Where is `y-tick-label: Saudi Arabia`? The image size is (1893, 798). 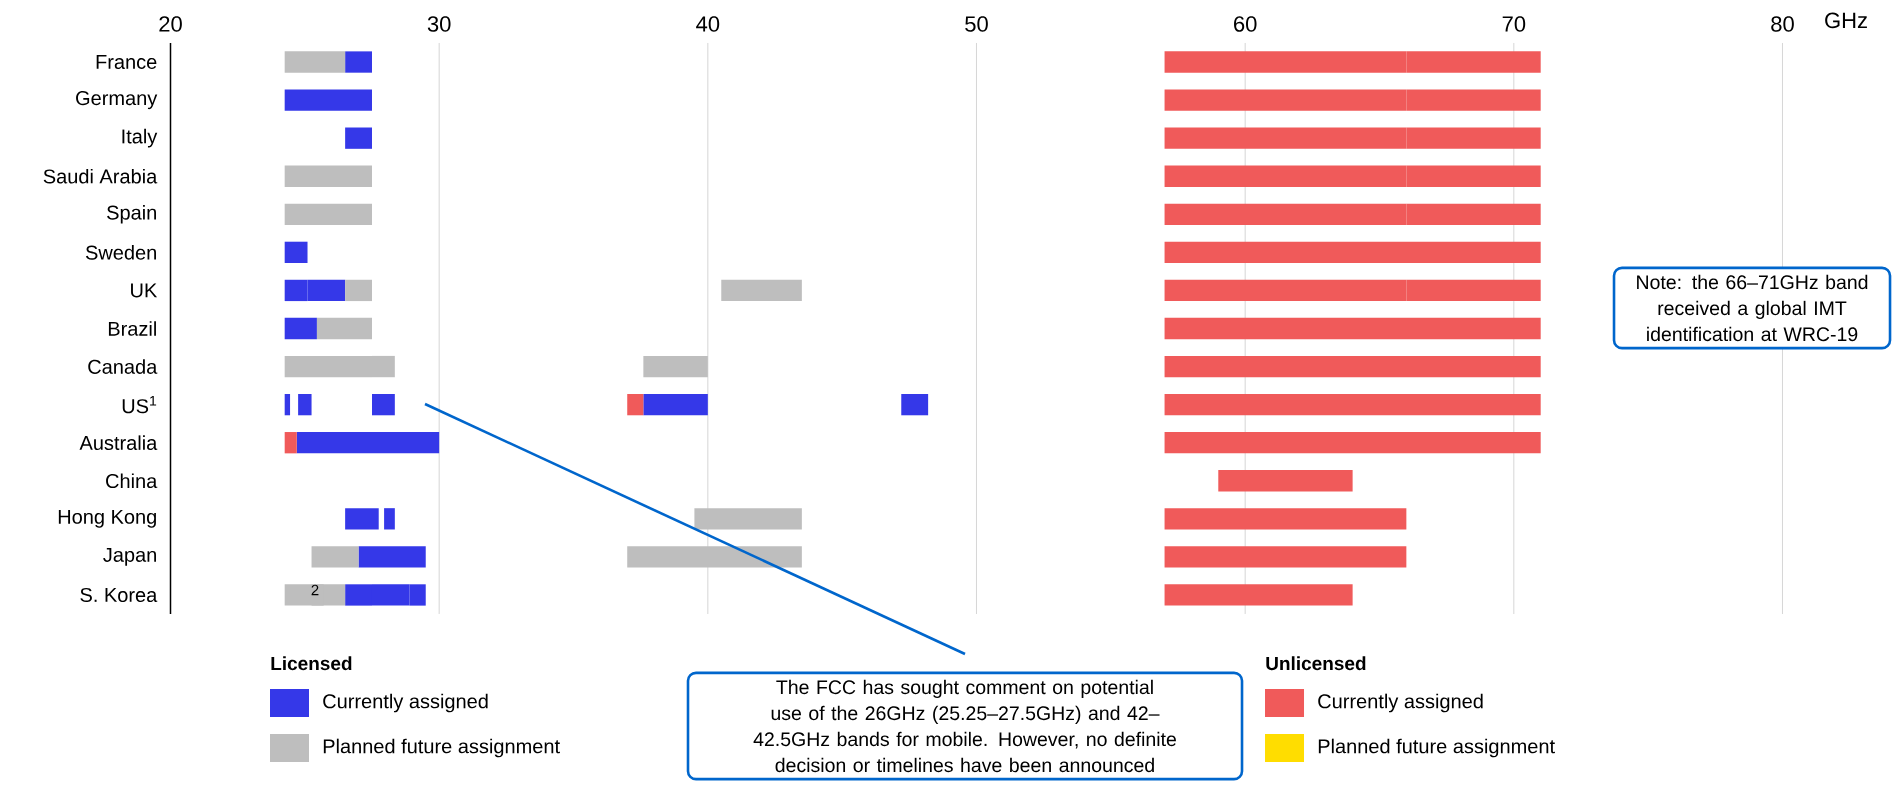
y-tick-label: Saudi Arabia is located at coordinates (100, 176).